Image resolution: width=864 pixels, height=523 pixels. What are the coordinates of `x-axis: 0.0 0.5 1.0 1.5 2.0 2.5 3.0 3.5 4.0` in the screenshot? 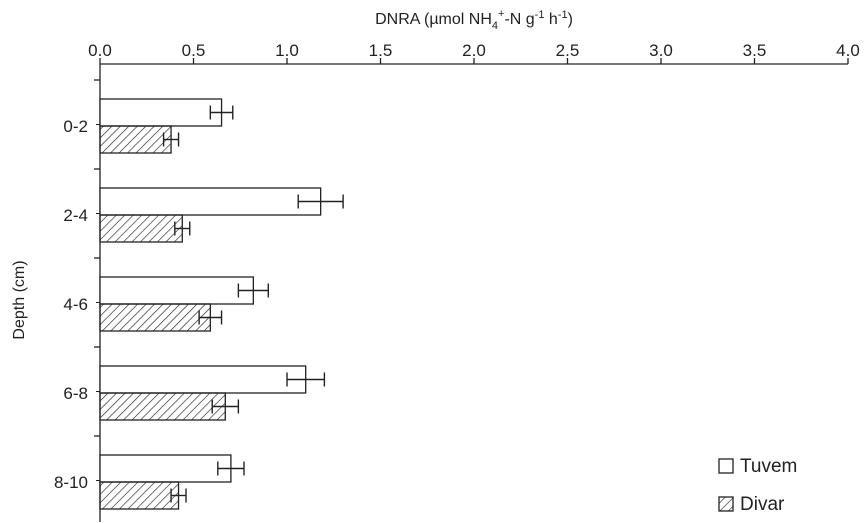 It's located at (474, 53).